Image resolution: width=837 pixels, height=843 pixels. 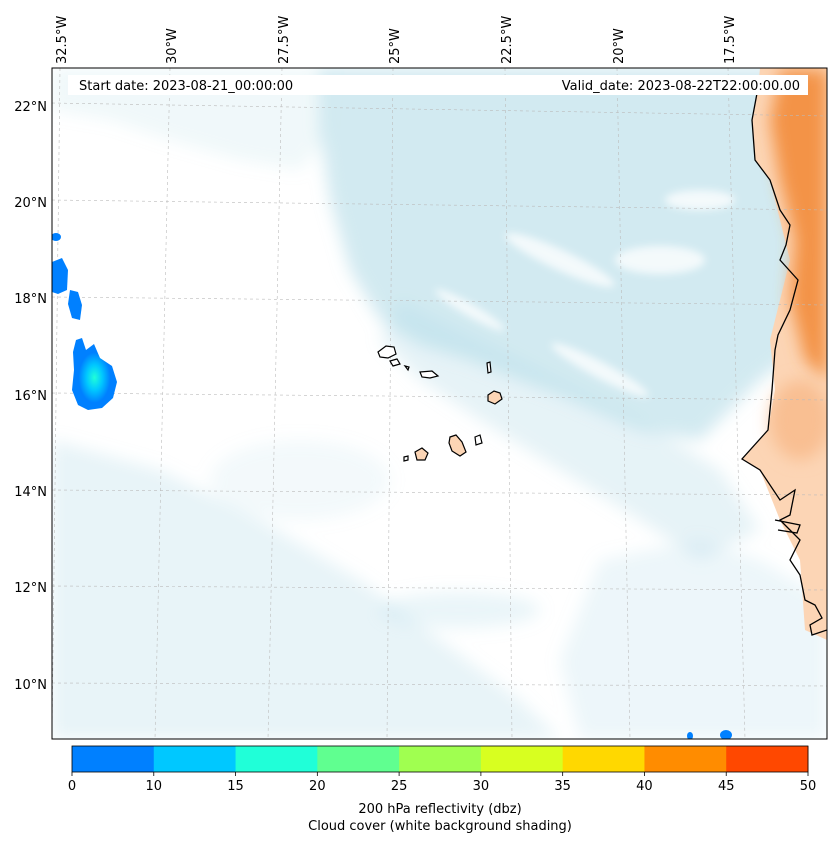 What do you see at coordinates (489, 367) in the screenshot?
I see `island-sal` at bounding box center [489, 367].